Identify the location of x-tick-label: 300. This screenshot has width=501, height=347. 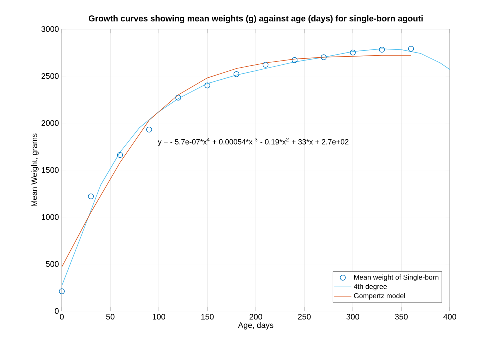
(353, 317).